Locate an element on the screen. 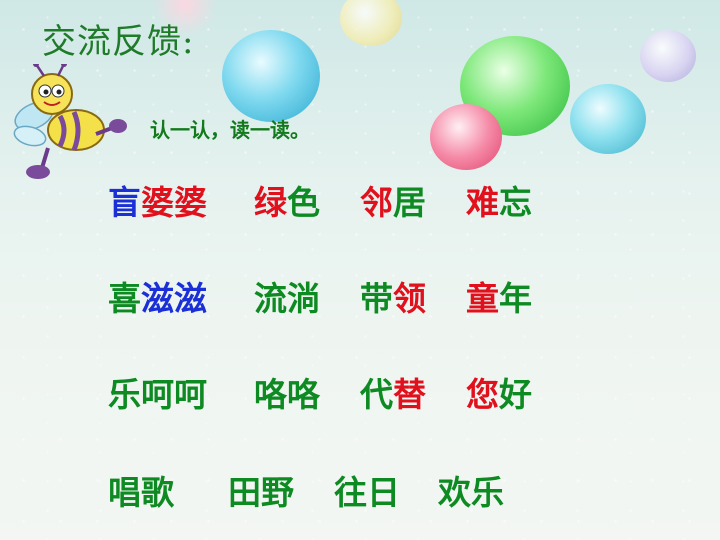  vocab-segment: 色 is located at coordinates (303, 202).